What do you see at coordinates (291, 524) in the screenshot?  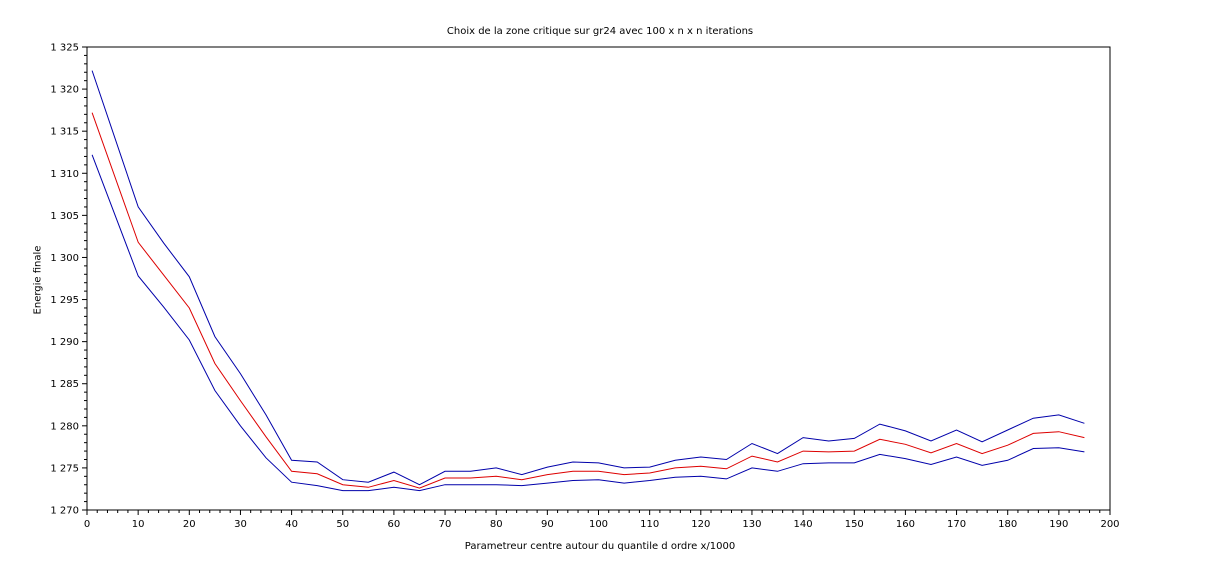 I see `x-tick-label: 40` at bounding box center [291, 524].